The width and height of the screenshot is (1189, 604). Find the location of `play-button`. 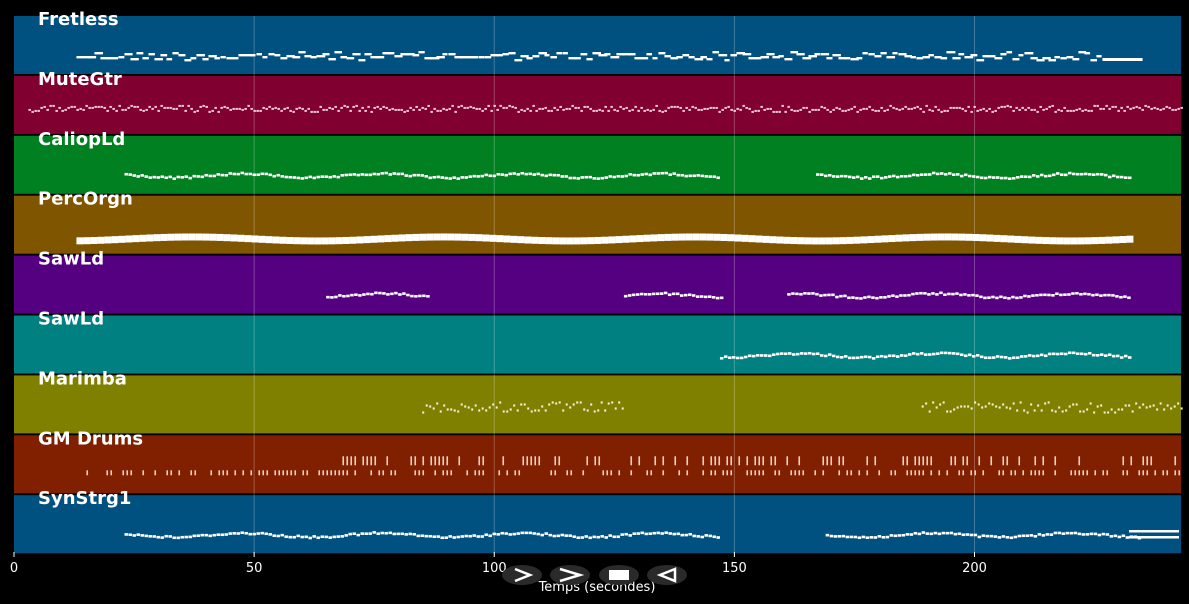

play-button is located at coordinates (522, 575).